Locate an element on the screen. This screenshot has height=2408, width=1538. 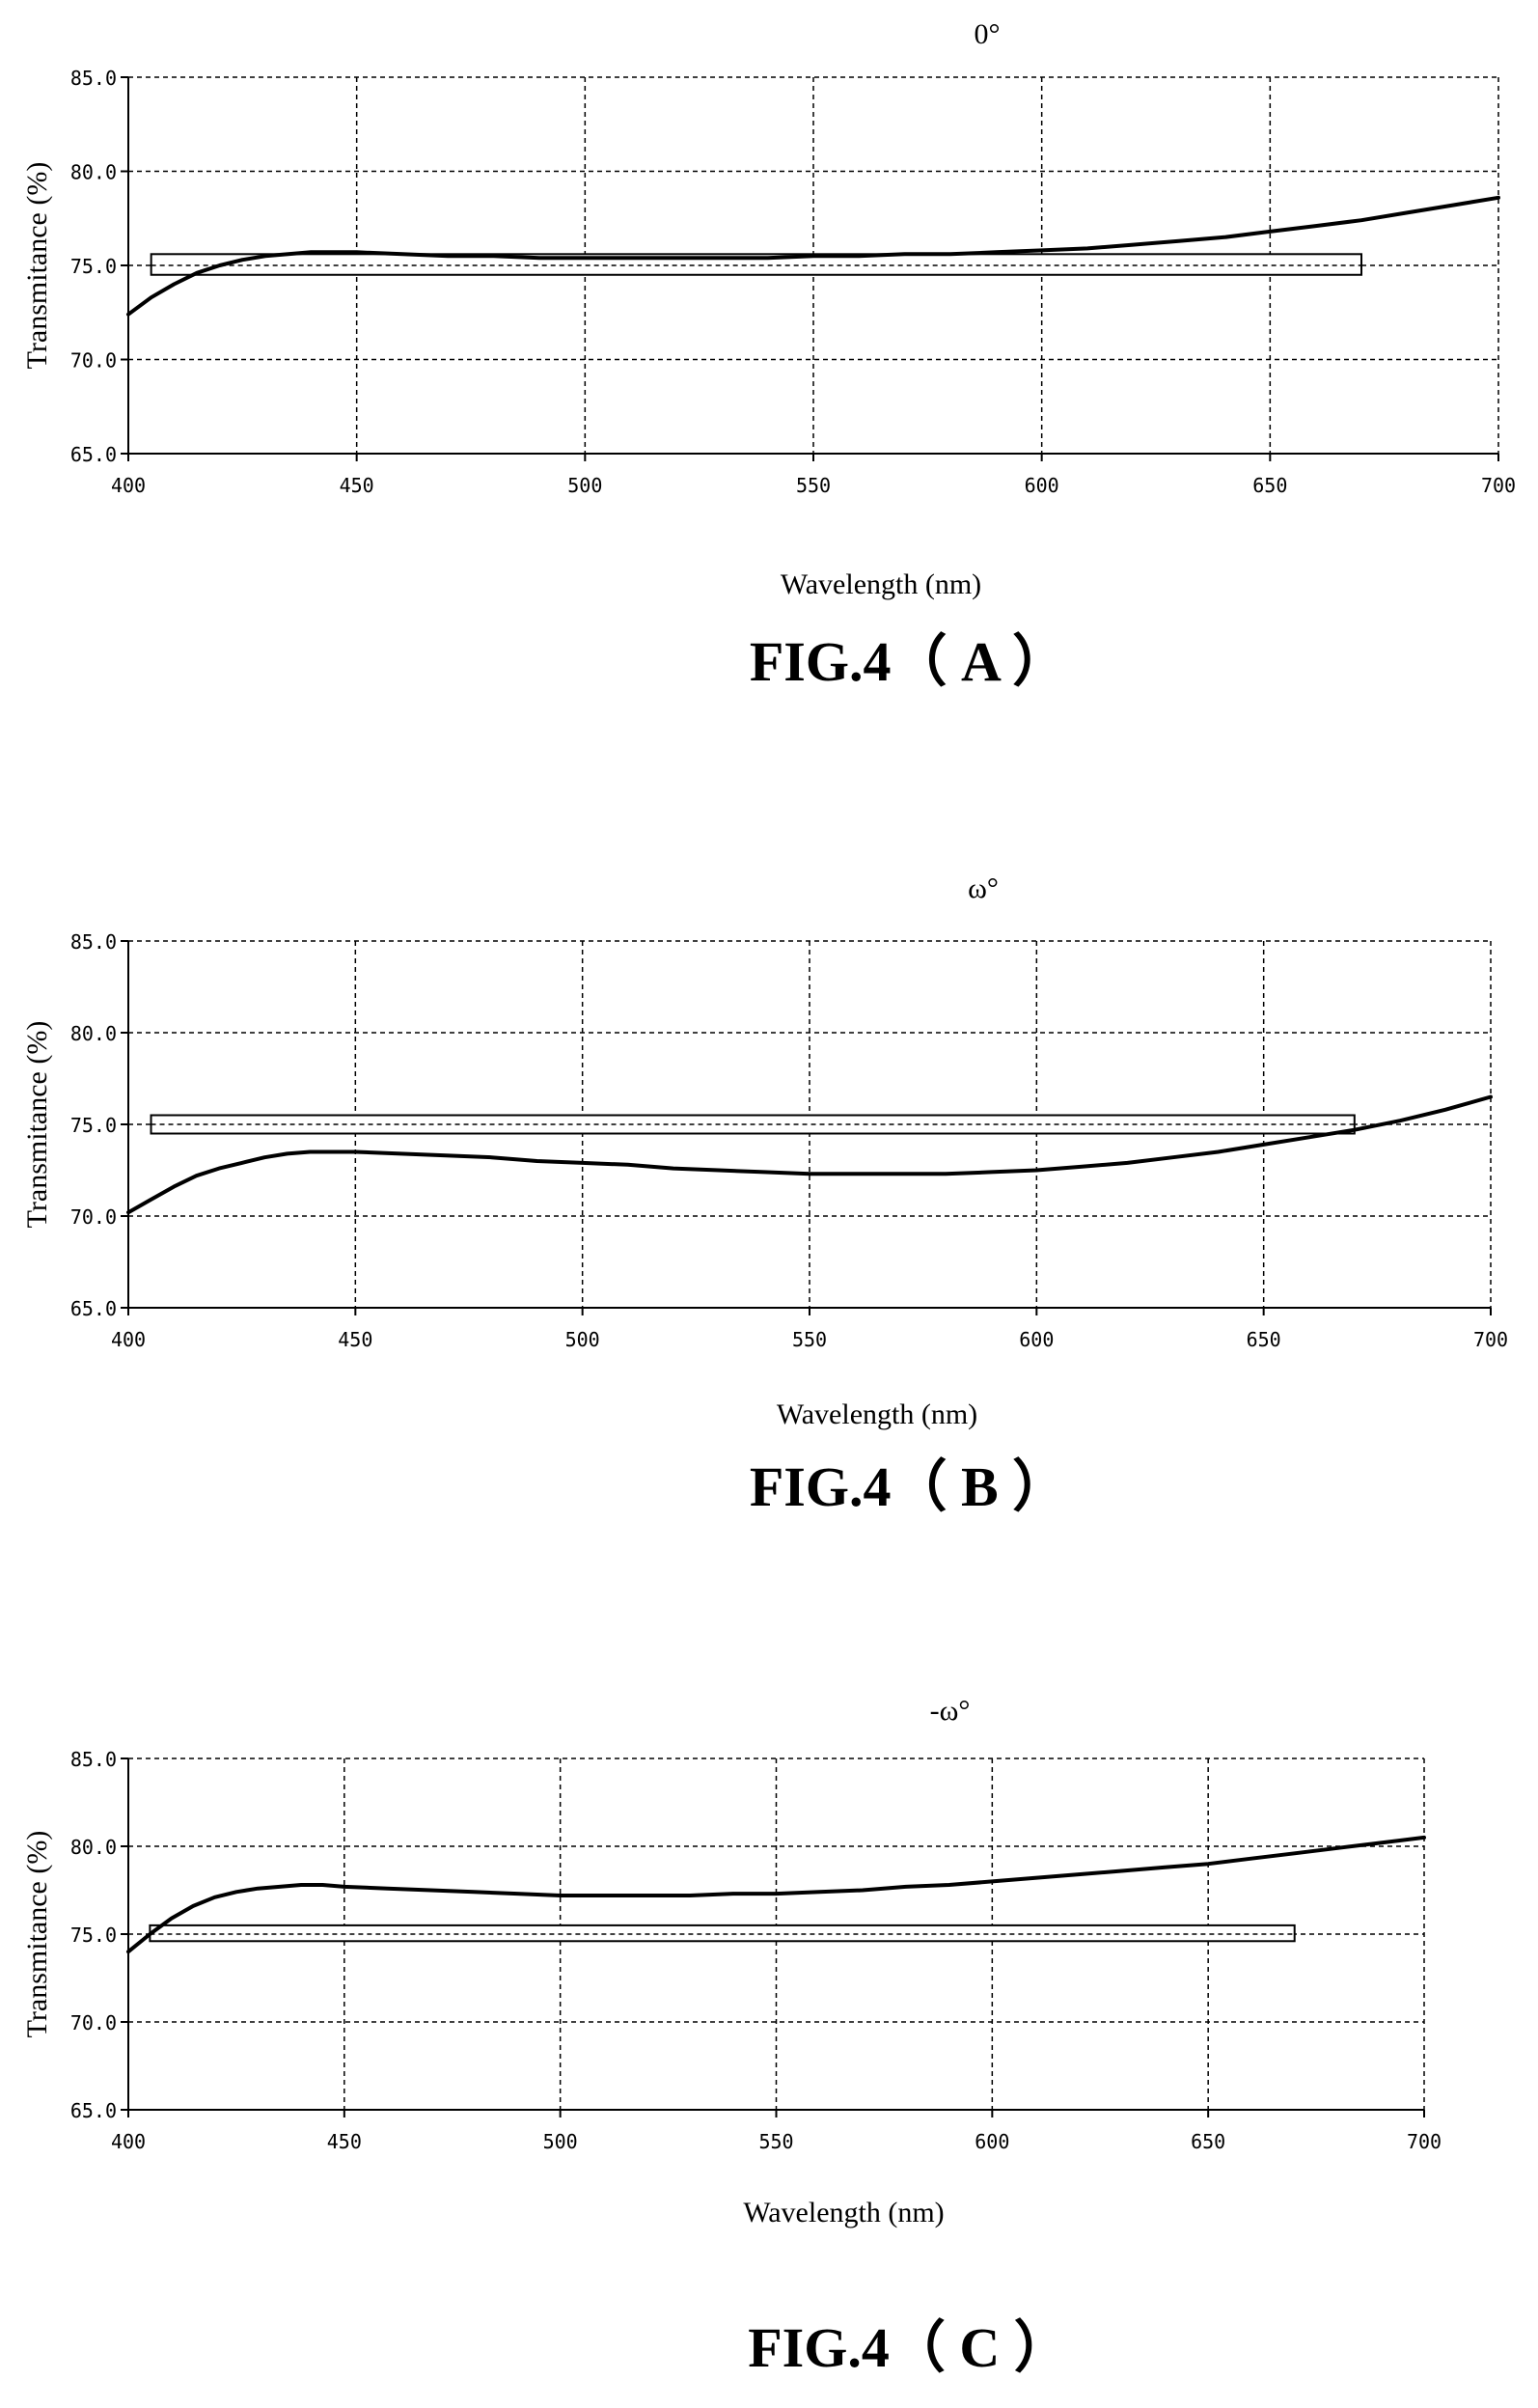
figure-caption: FIG.4（ C ） is located at coordinates (909, 2347).